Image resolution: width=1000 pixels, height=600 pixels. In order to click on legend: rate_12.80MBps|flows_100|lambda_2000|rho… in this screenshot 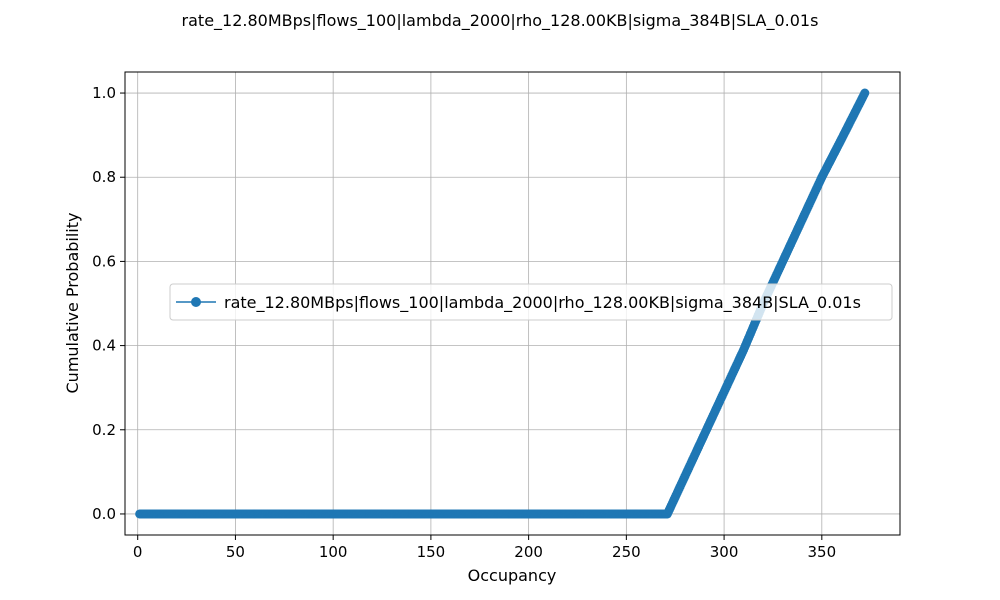, I will do `click(531, 302)`.